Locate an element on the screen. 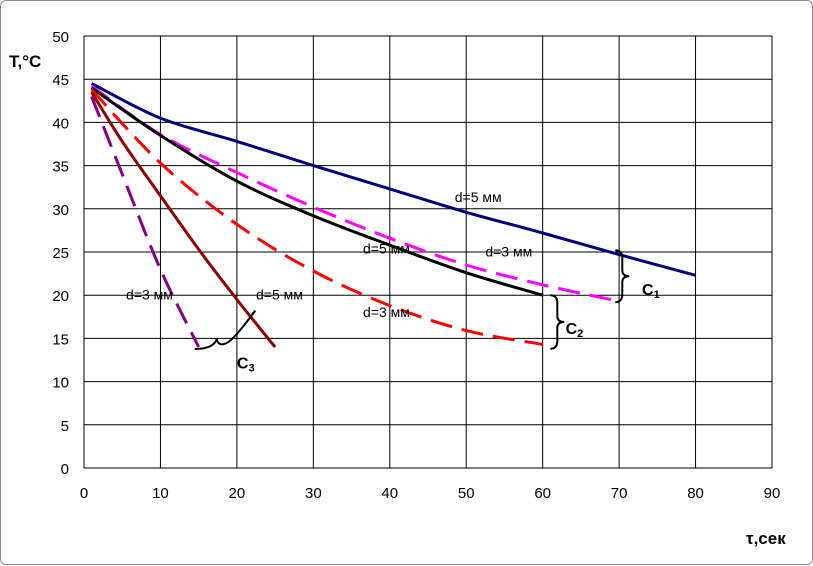  x-tick-label: 80 is located at coordinates (695, 493).